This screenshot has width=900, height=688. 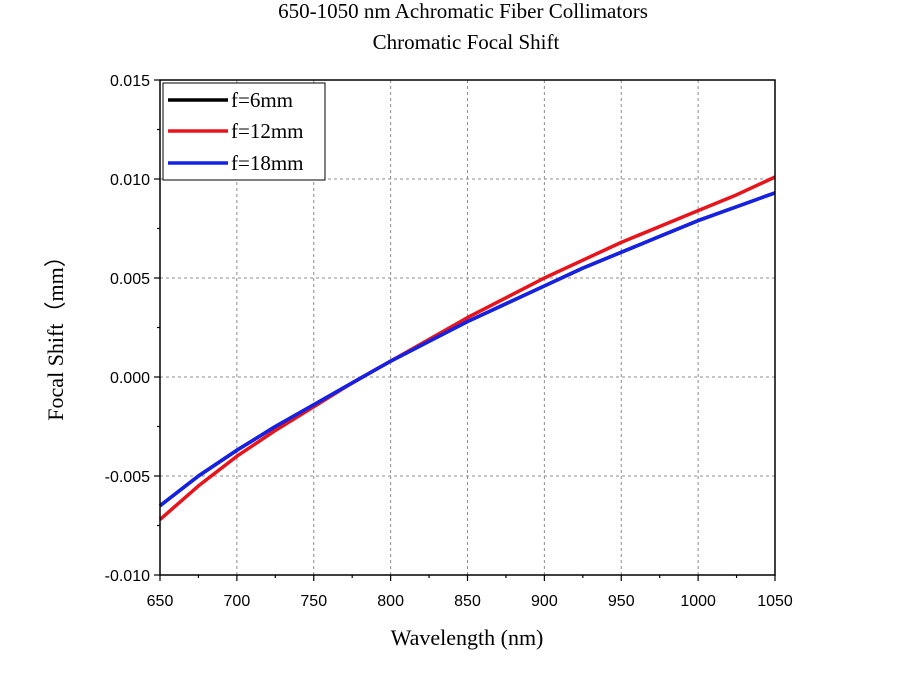 I want to click on x-tick-label: 1050, so click(x=775, y=601).